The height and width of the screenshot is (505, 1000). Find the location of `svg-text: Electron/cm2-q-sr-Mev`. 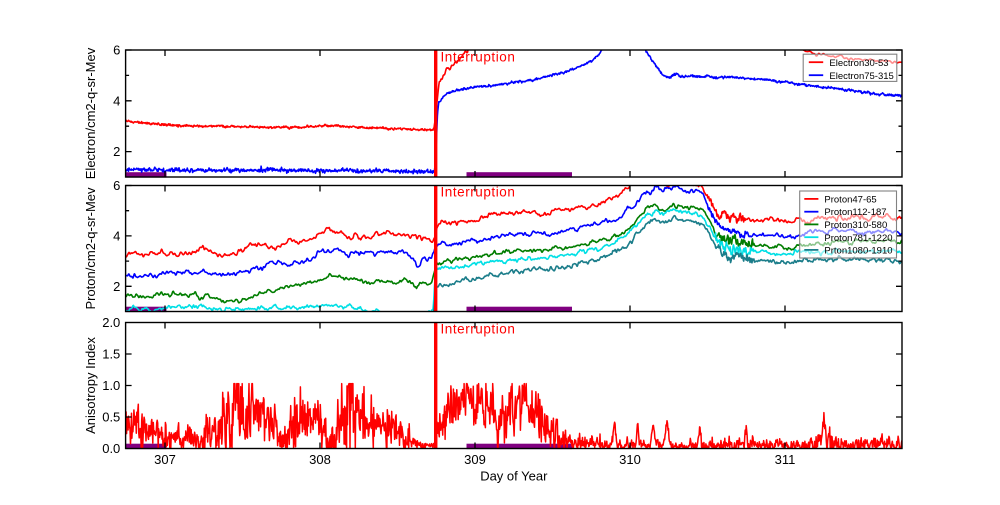

svg-text: Electron/cm2-q-sr-Mev is located at coordinates (90, 113).